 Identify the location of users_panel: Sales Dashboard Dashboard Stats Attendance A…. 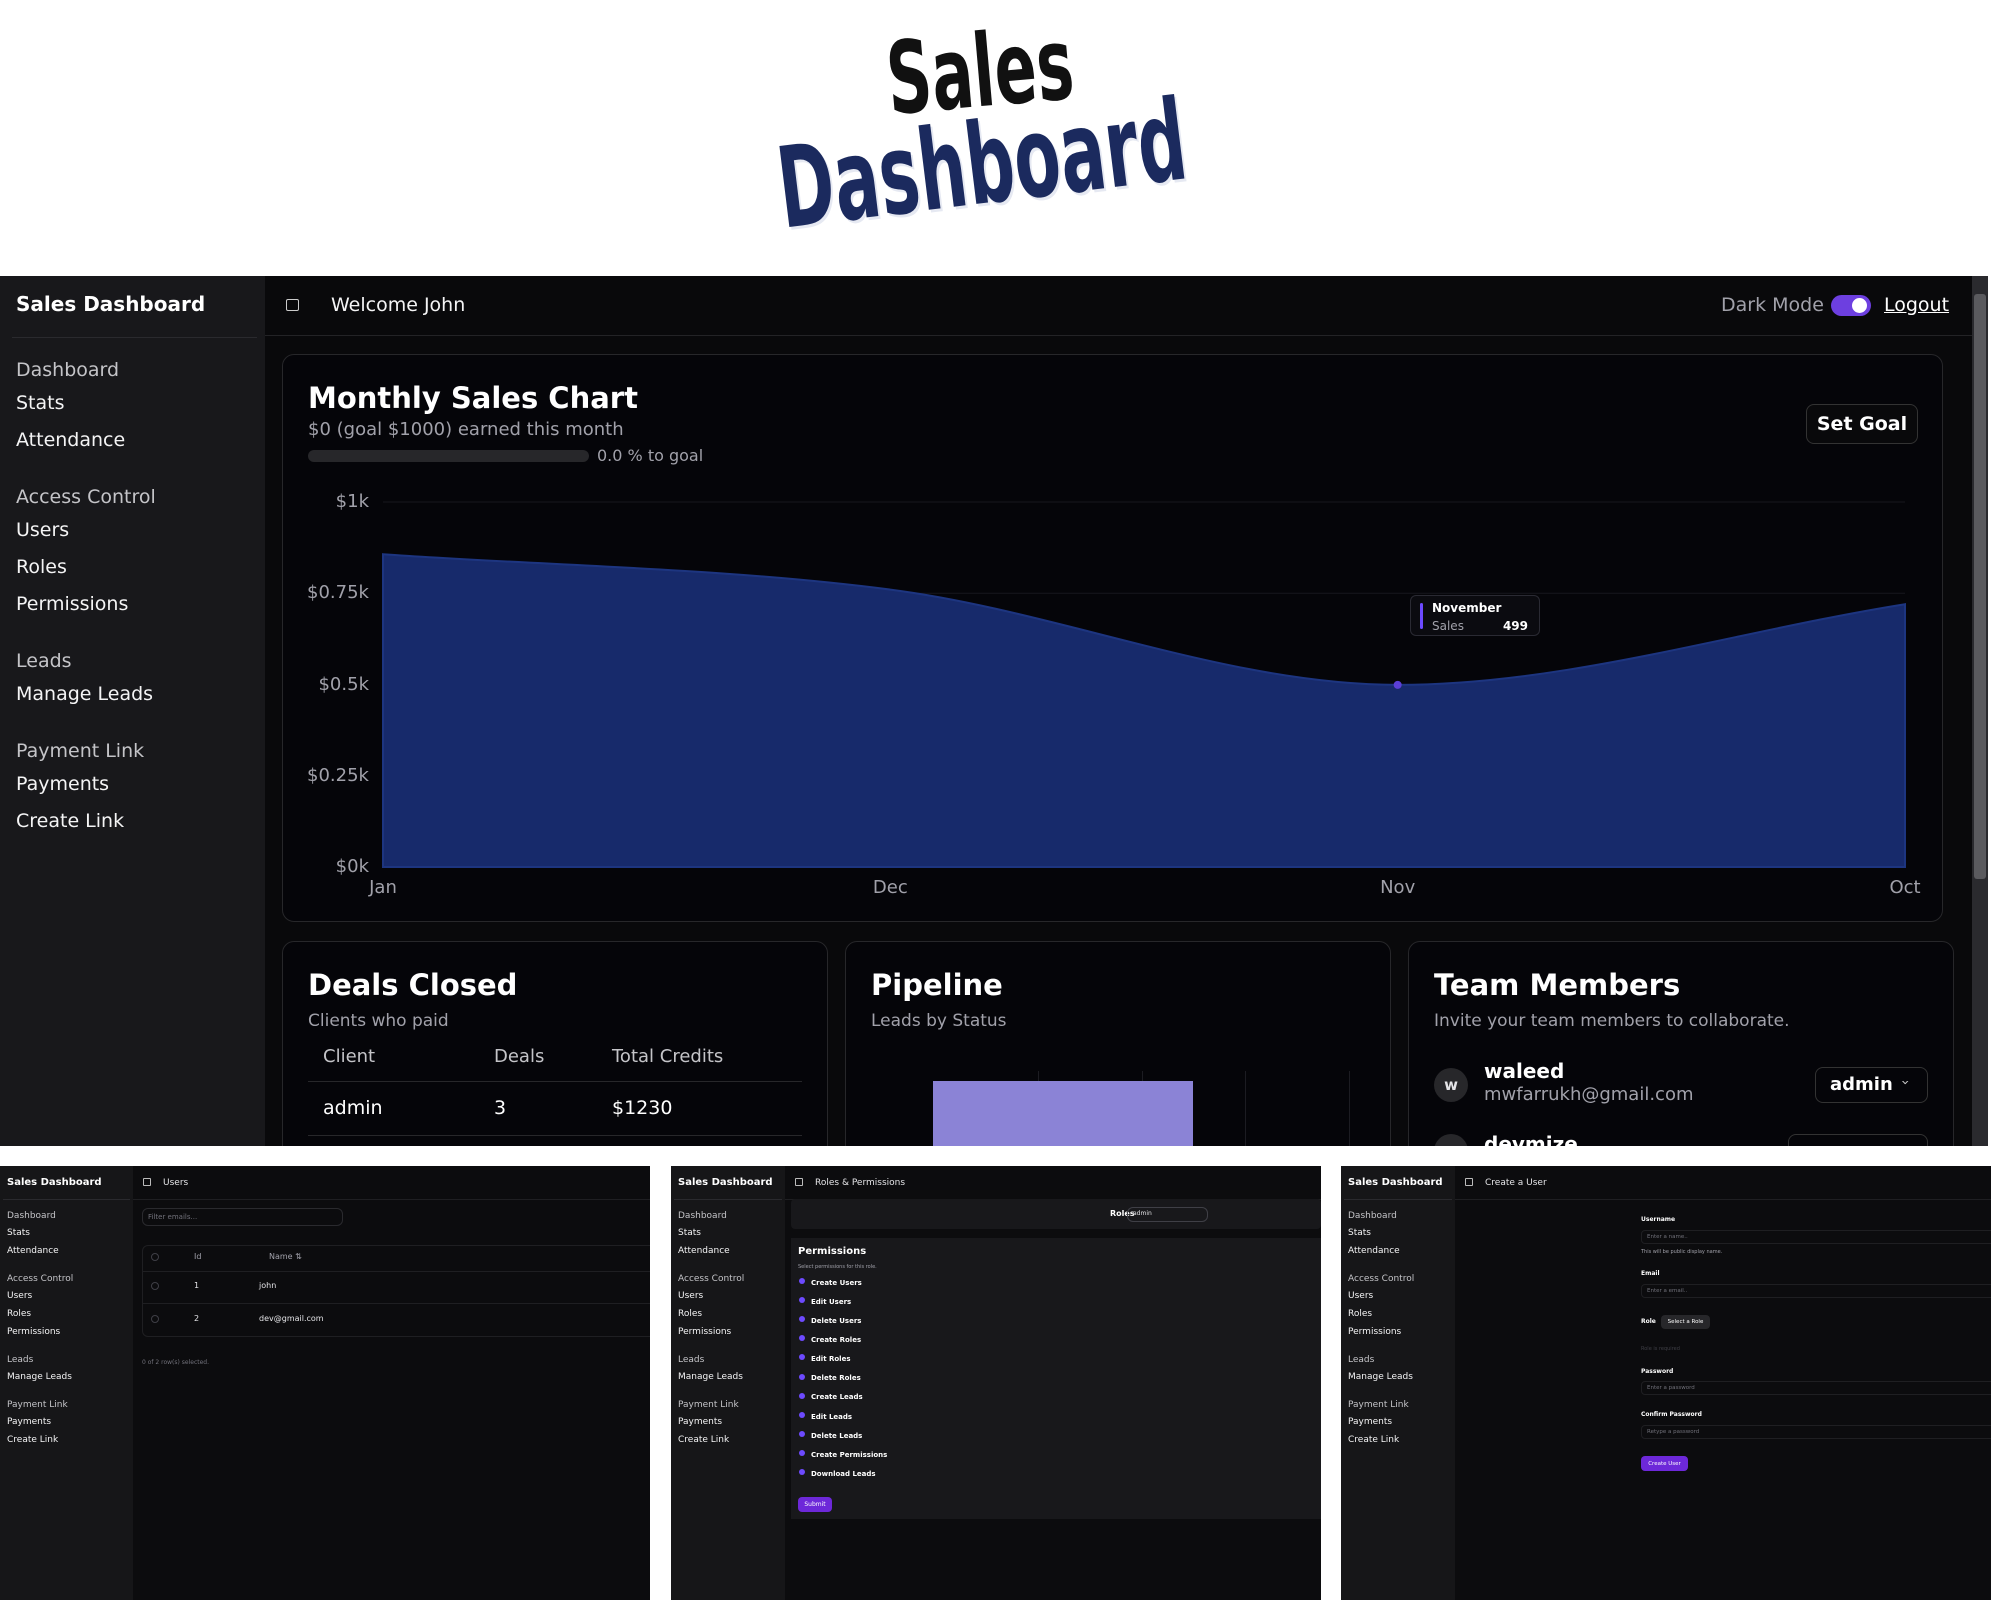
(325, 1383).